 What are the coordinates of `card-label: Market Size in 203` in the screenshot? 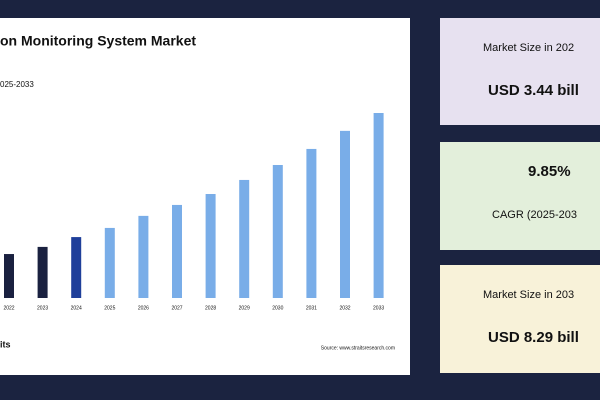 It's located at (528, 295).